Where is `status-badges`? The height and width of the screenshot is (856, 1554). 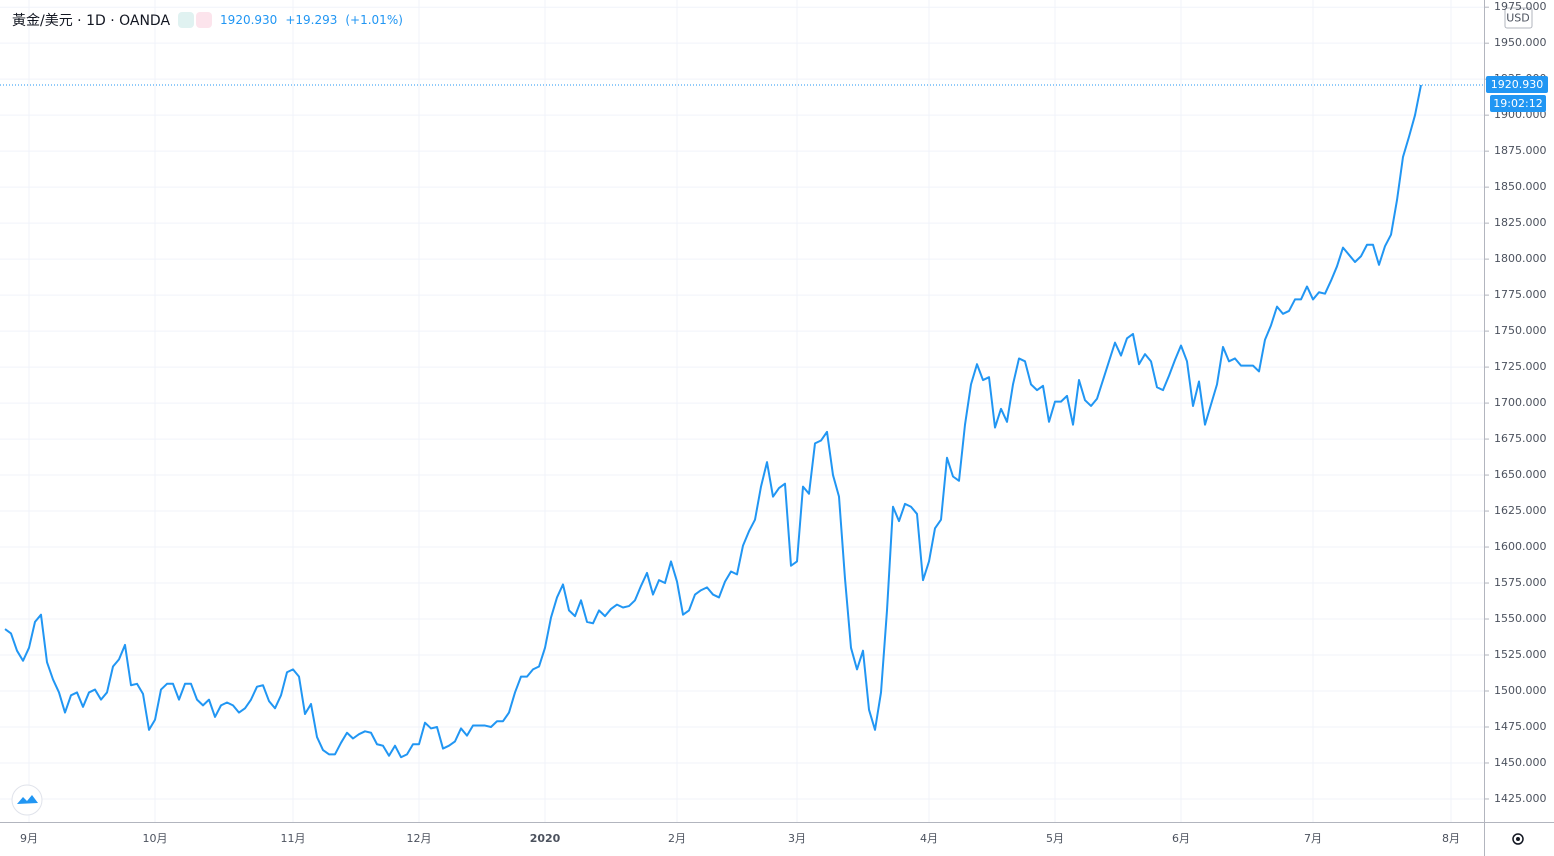 status-badges is located at coordinates (195, 20).